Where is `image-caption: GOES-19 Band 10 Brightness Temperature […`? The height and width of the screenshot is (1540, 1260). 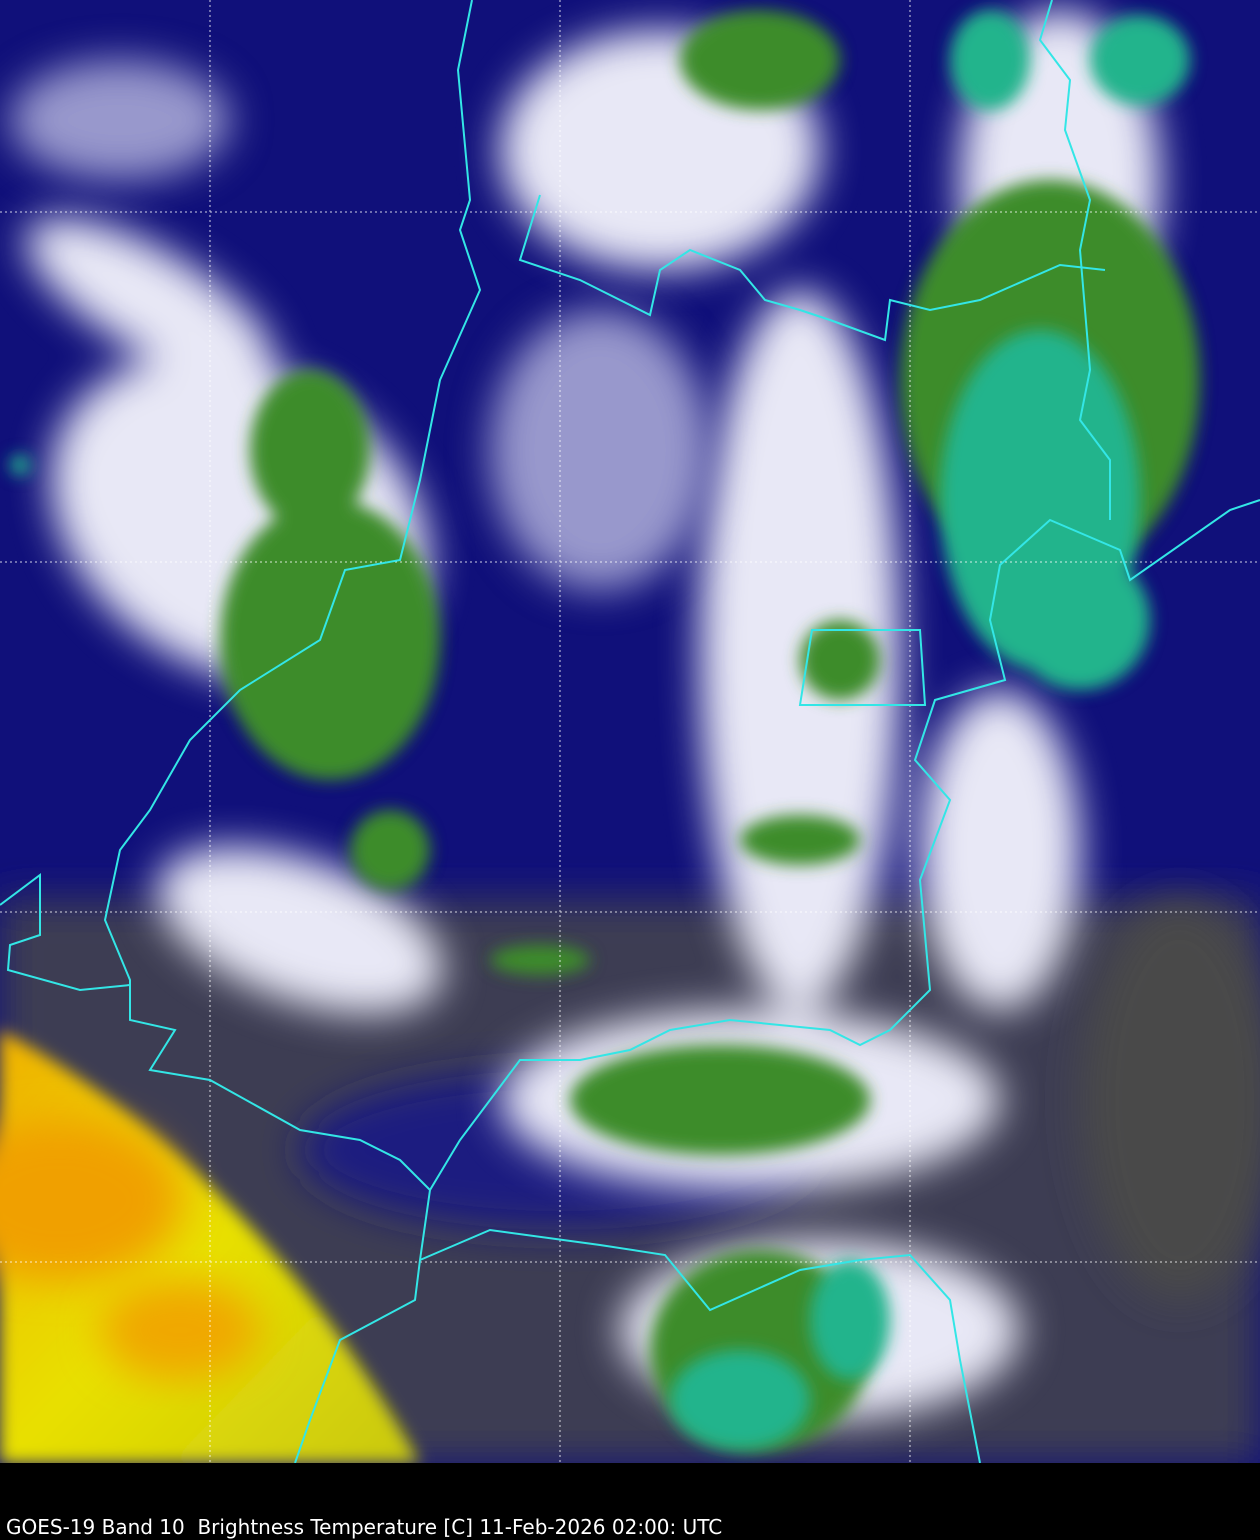
image-caption: GOES-19 Band 10 Brightness Temperature [… is located at coordinates (364, 1527).